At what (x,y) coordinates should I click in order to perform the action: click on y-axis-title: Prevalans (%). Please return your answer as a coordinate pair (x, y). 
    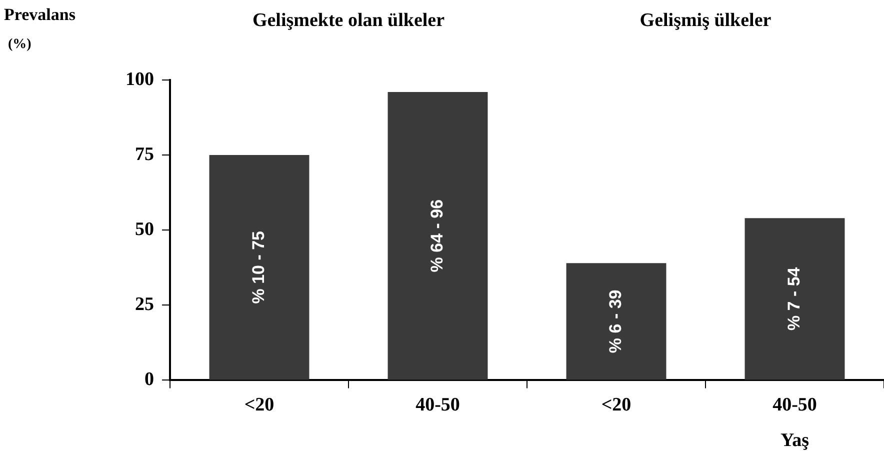
    Looking at the image, I should click on (40, 28).